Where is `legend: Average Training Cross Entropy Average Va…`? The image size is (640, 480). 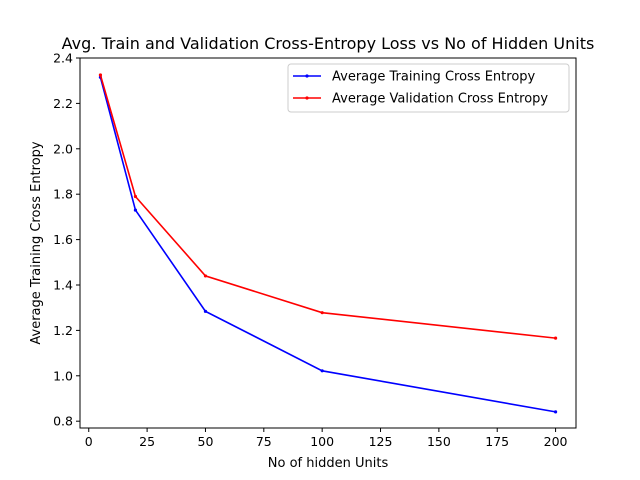 legend: Average Training Cross Entropy Average Va… is located at coordinates (428, 88).